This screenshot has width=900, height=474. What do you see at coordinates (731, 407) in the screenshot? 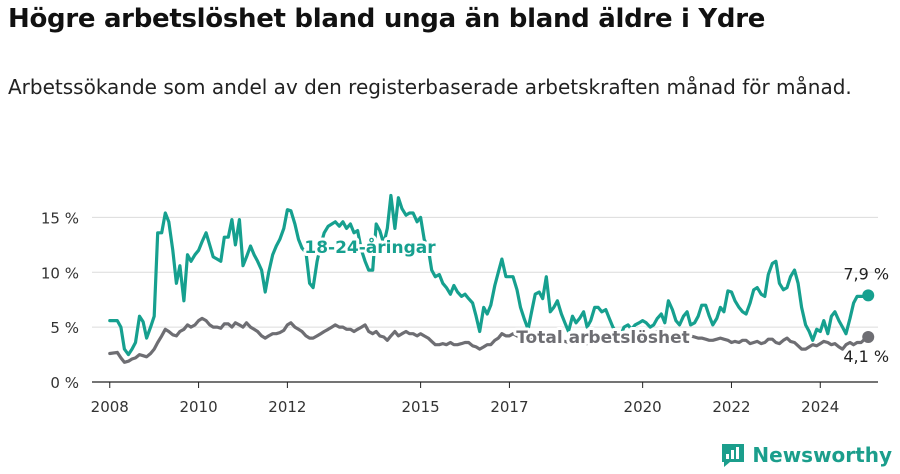
I see `x-tick-label: 2022` at bounding box center [731, 407].